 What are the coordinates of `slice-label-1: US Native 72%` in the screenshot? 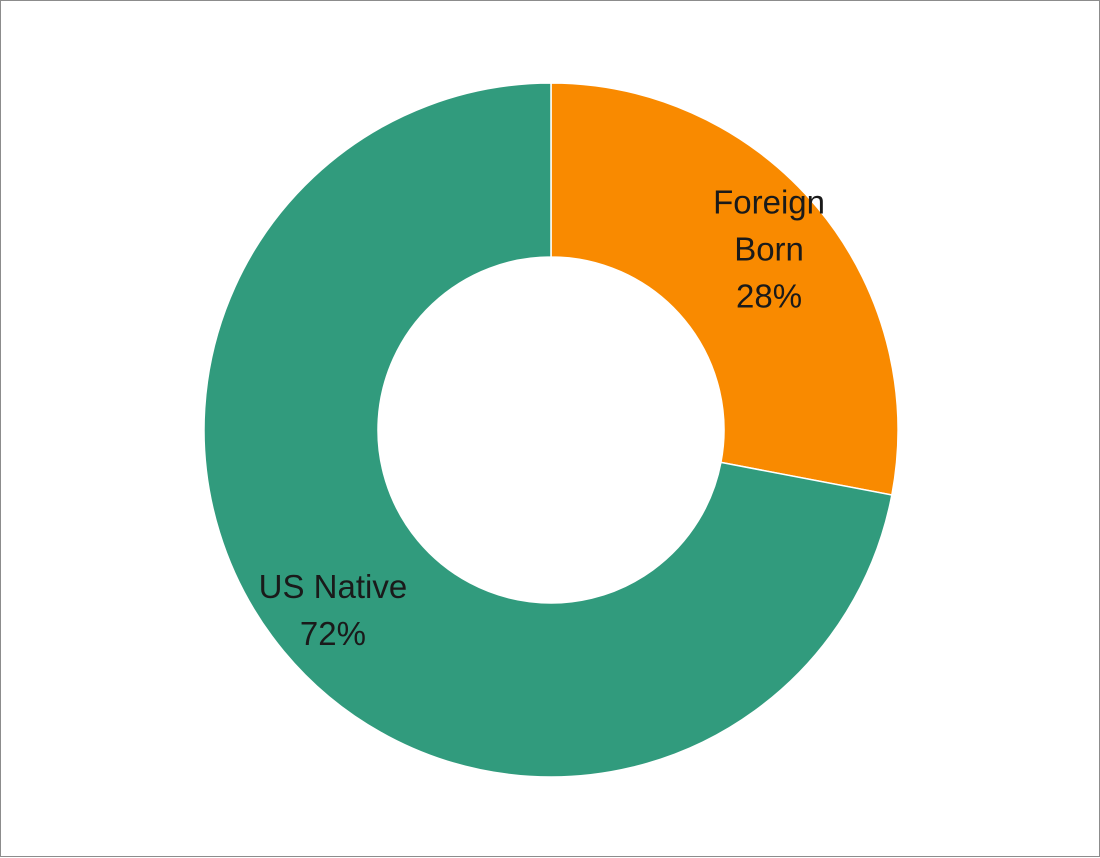 It's located at (333, 610).